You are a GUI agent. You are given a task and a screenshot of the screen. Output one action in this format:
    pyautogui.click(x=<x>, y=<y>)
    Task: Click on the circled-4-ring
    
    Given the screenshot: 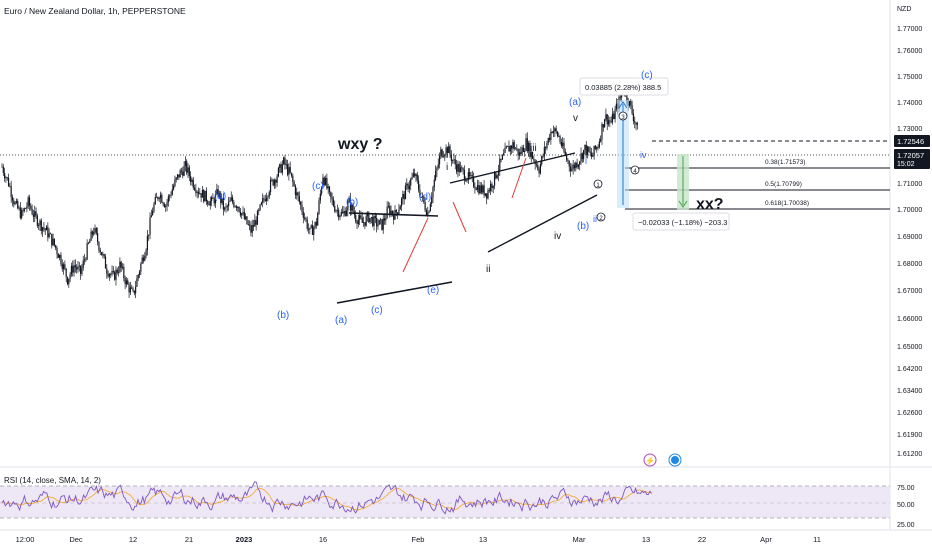 What is the action you would take?
    pyautogui.click(x=635, y=170)
    